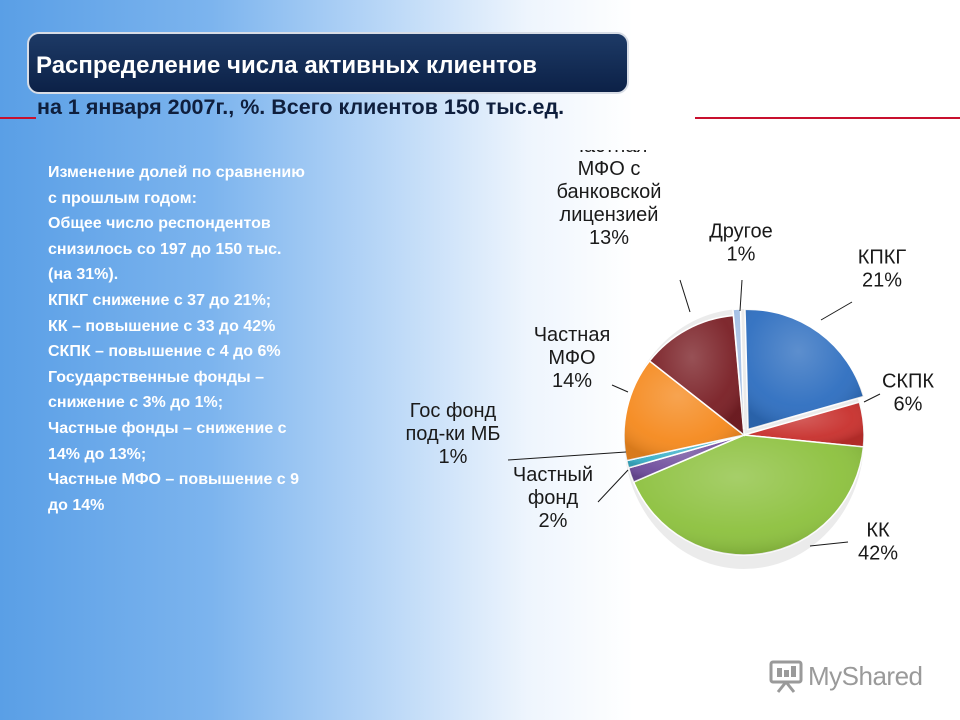  Describe the element at coordinates (453, 411) in the screenshot. I see `slice-name-label: Гос фонд` at that location.